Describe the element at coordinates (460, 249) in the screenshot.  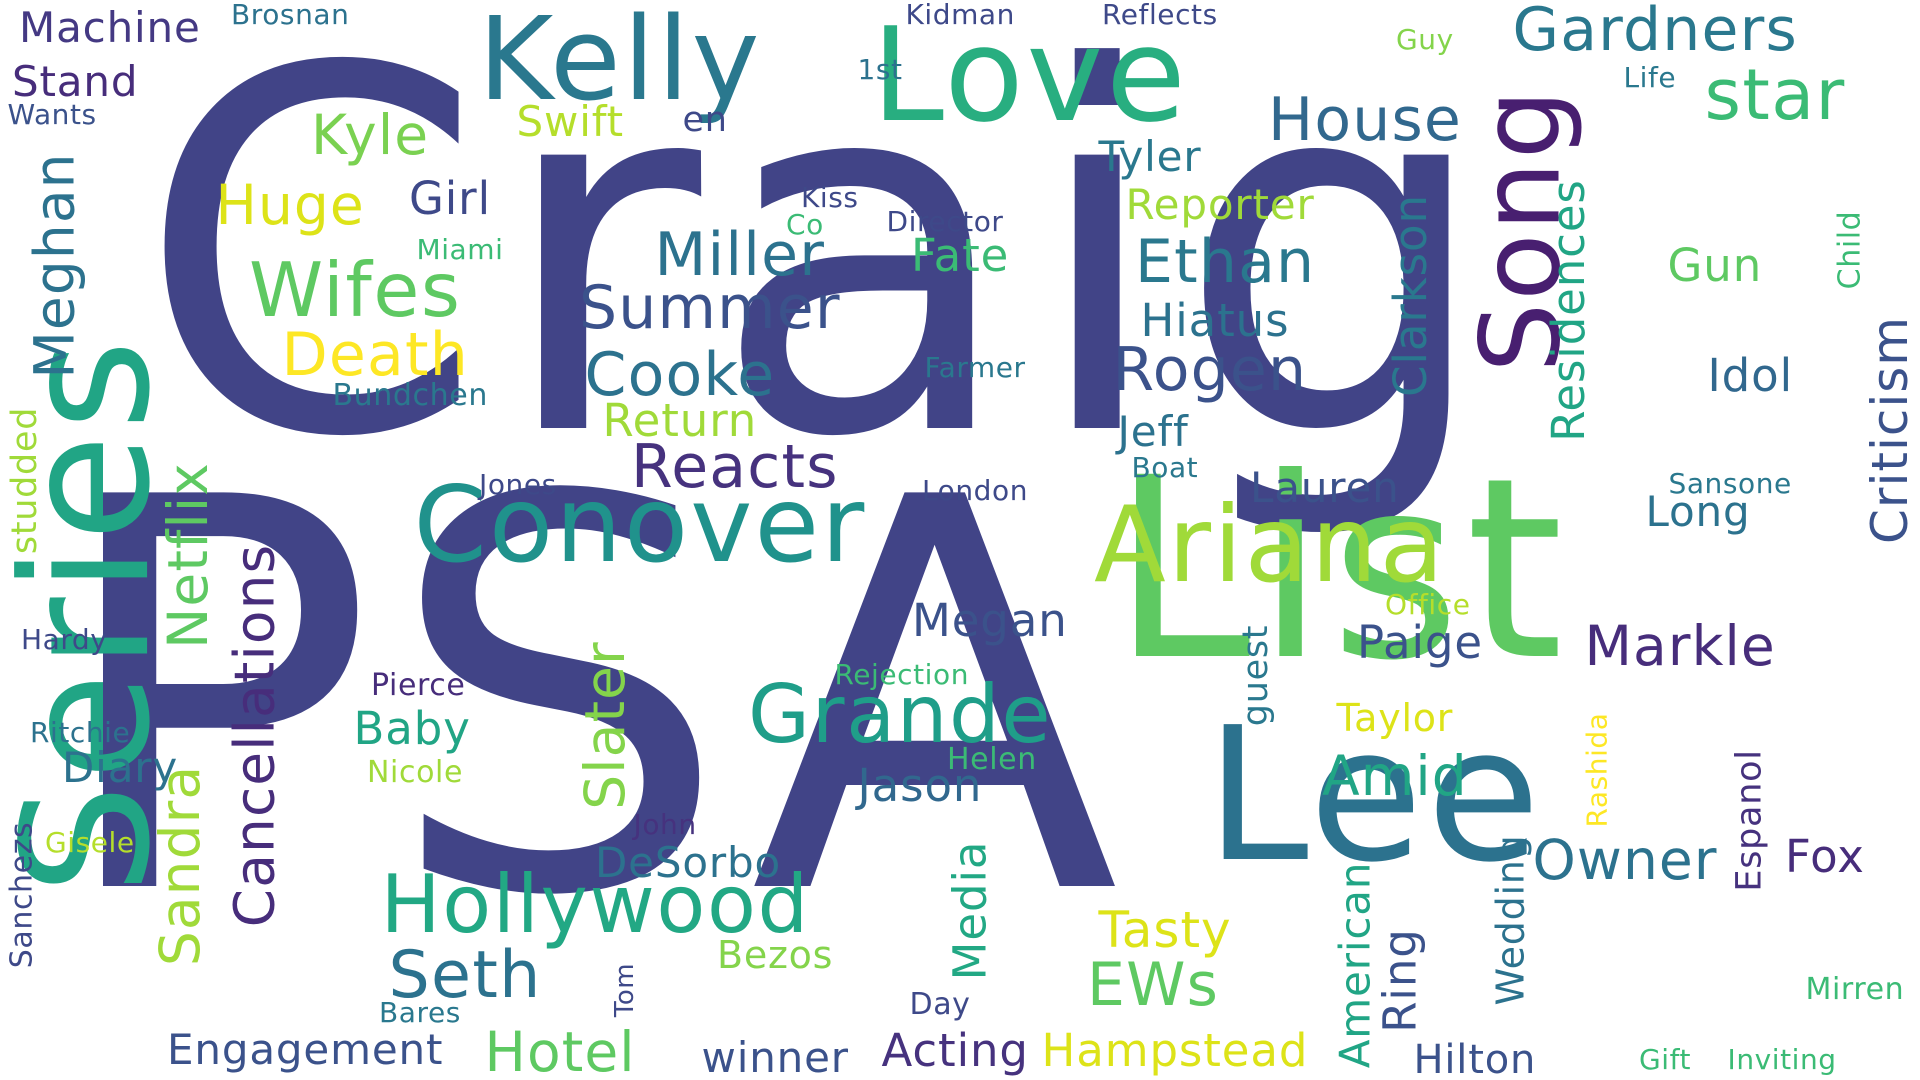
I see `word-miami: Miami` at that location.